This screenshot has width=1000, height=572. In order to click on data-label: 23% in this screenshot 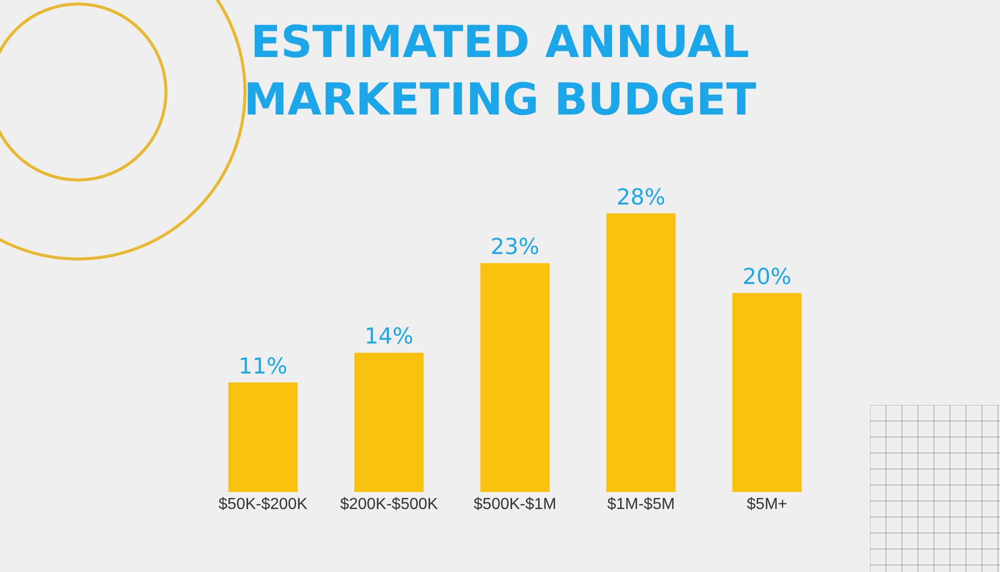, I will do `click(515, 247)`.